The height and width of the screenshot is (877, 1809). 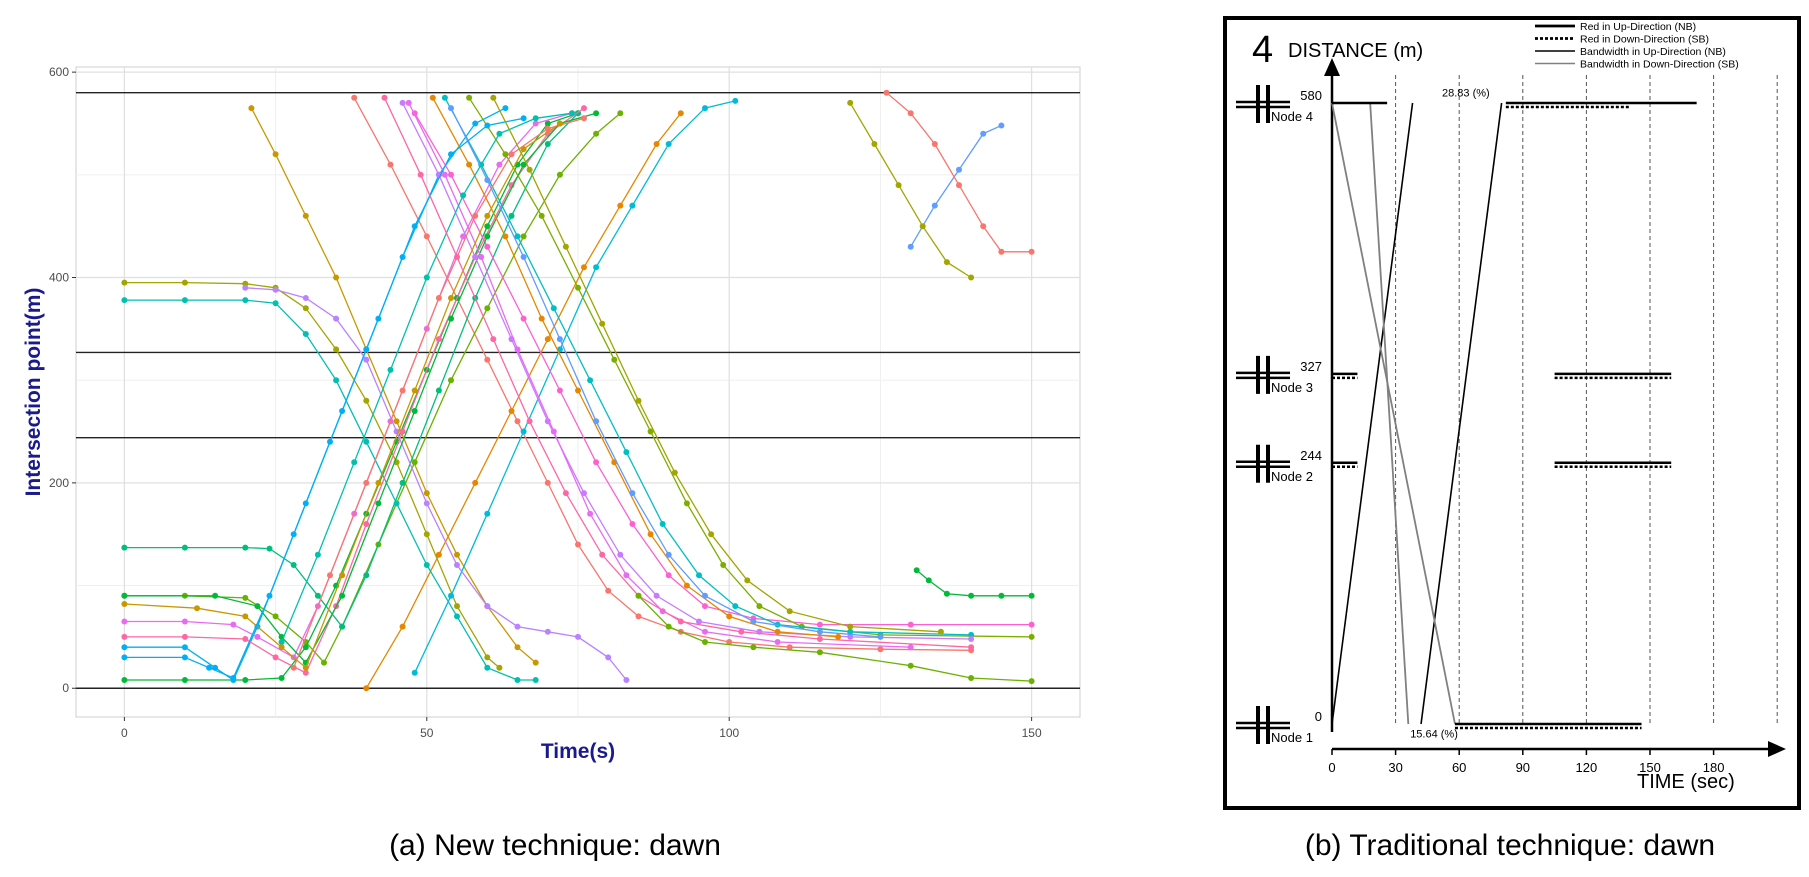 What do you see at coordinates (1395, 767) in the screenshot?
I see `panel-b-x-tick-label: 30` at bounding box center [1395, 767].